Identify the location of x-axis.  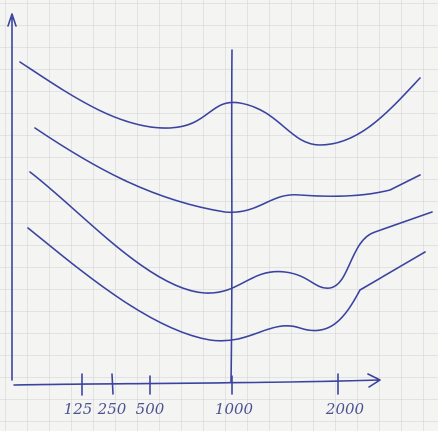
(197, 380).